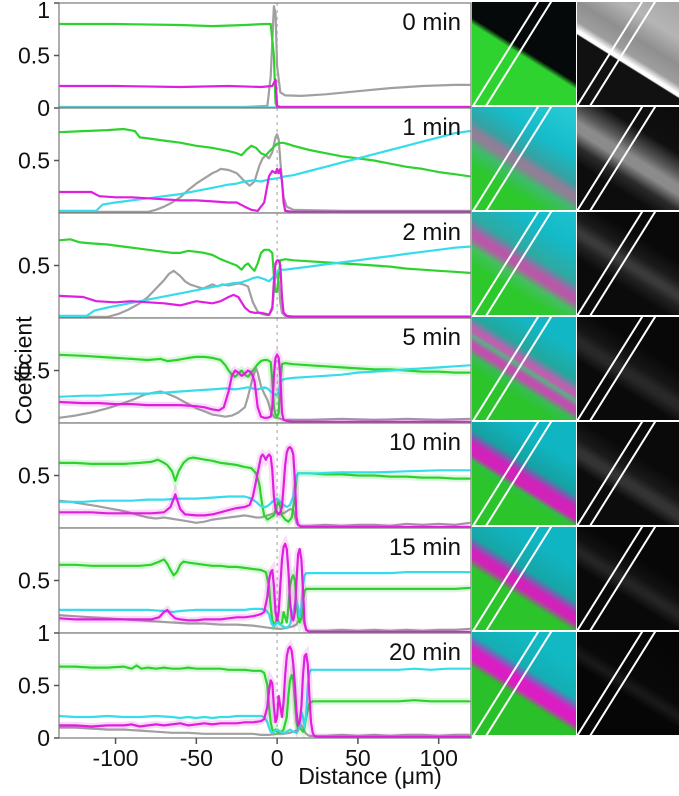  Describe the element at coordinates (116, 758) in the screenshot. I see `svg-text: -100` at that location.